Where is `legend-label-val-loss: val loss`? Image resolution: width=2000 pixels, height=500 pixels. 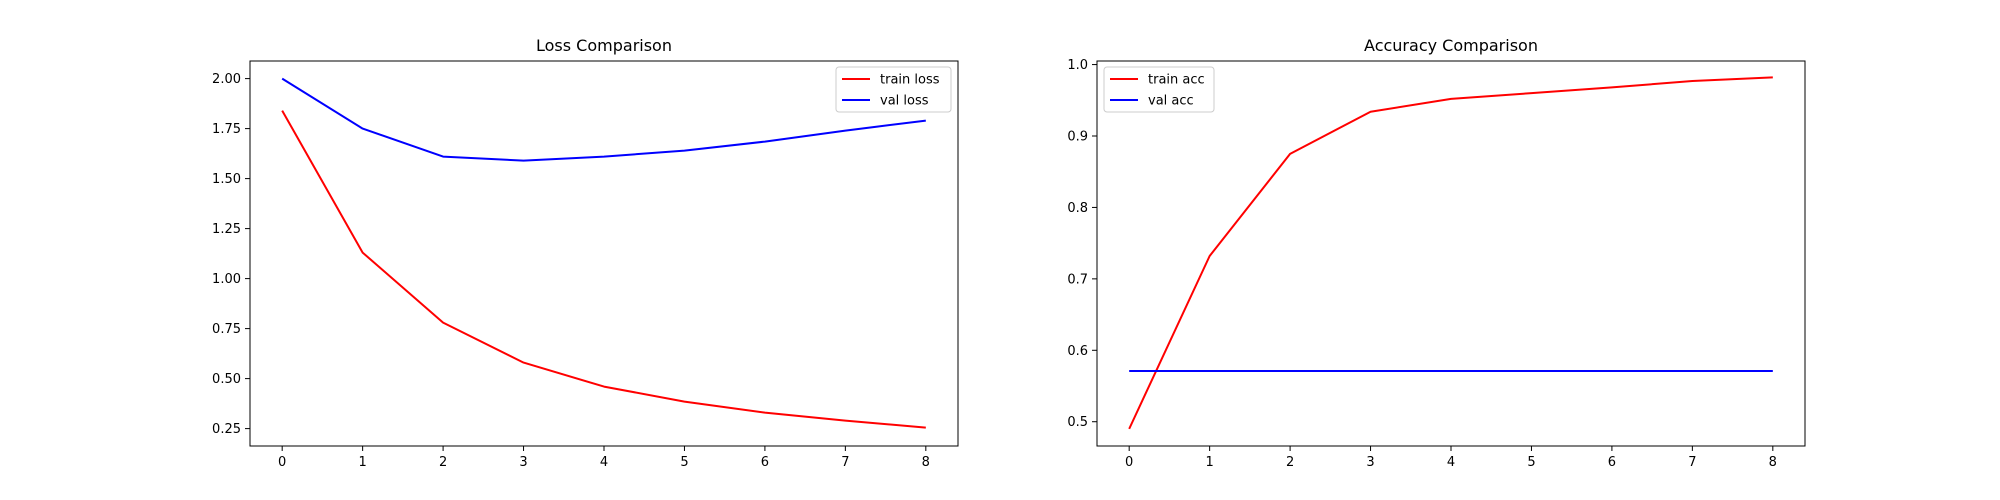
legend-label-val-loss: val loss is located at coordinates (904, 101).